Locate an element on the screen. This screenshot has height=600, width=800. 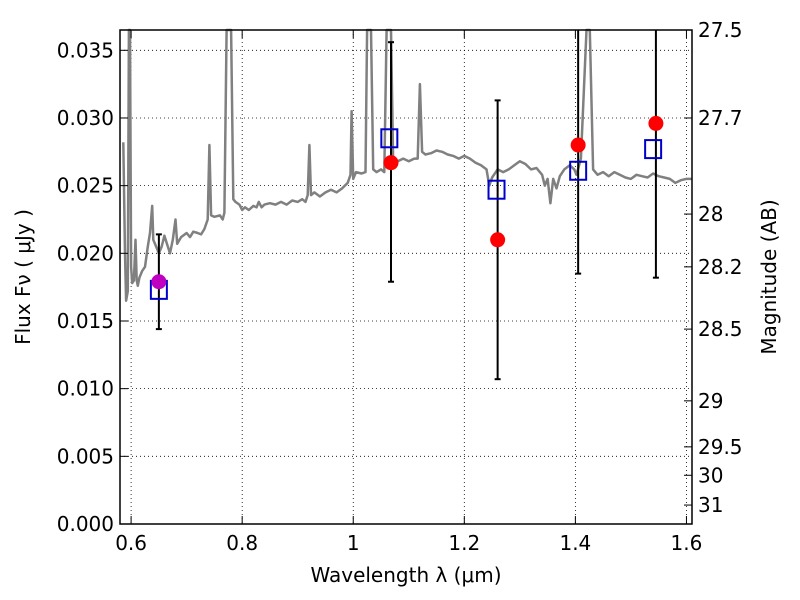
right-tick-label: 28.2 is located at coordinates (720, 267).